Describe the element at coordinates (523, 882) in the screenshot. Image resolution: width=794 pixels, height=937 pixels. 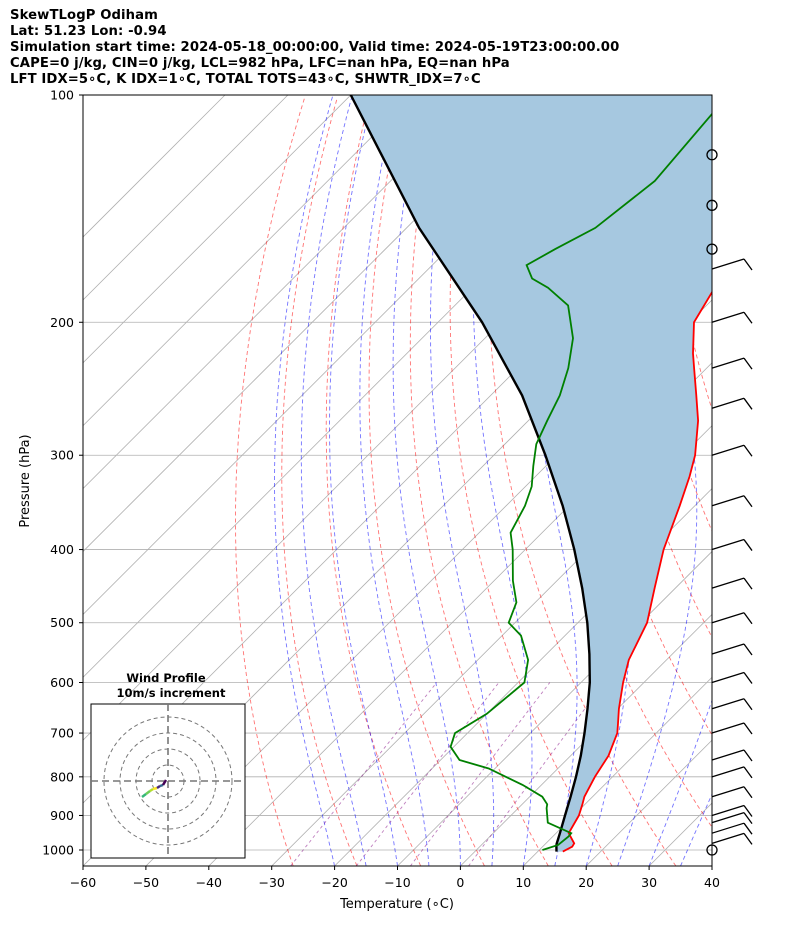
I see `x-tick-label: 10` at that location.